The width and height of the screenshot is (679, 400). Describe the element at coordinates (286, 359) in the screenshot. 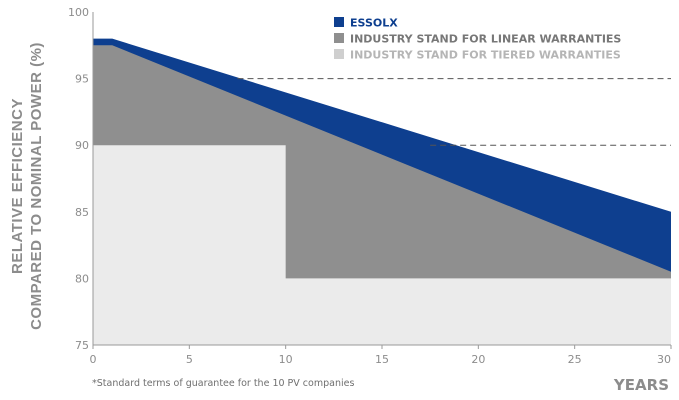

I see `x-tick-10: 10` at that location.